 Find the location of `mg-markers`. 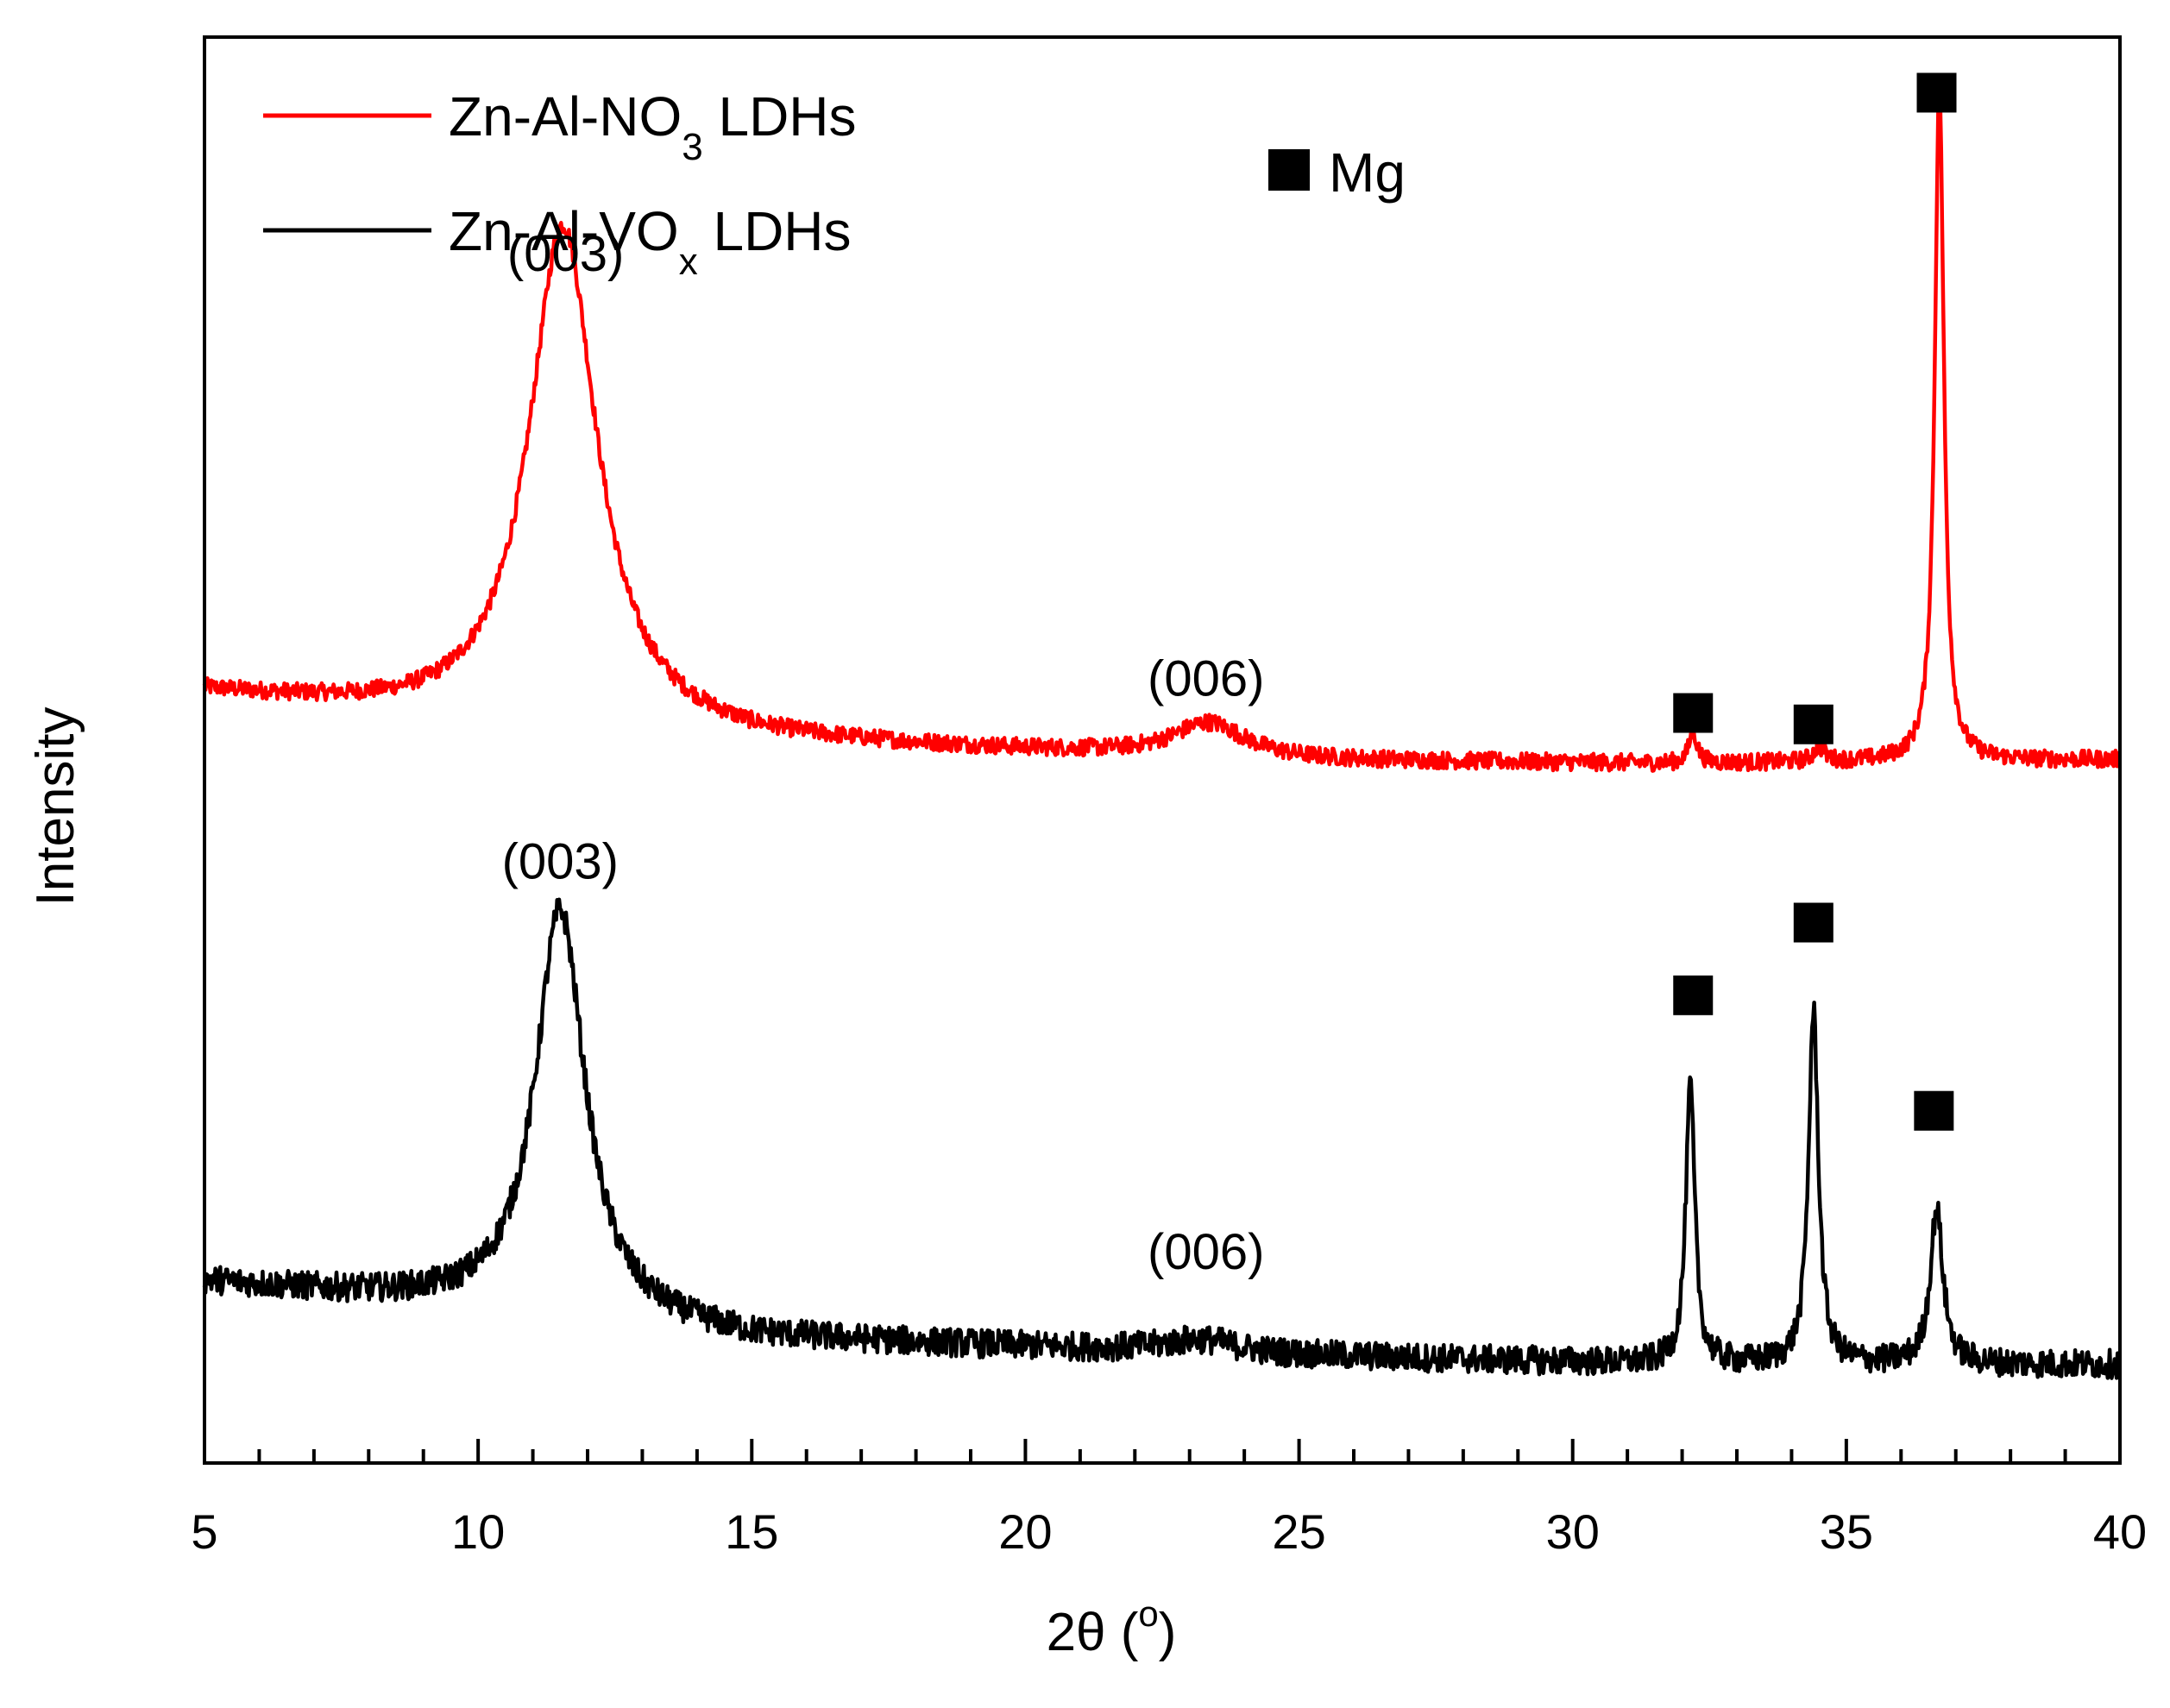

mg-markers is located at coordinates (1815, 601).